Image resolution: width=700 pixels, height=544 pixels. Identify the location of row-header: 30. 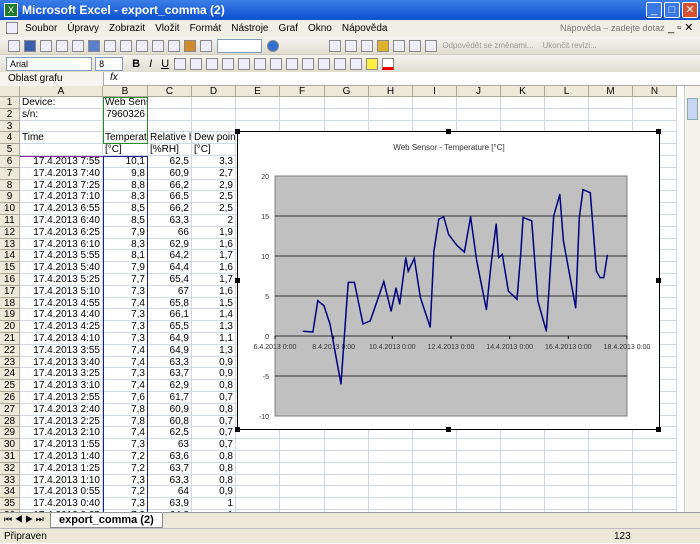
(10, 445).